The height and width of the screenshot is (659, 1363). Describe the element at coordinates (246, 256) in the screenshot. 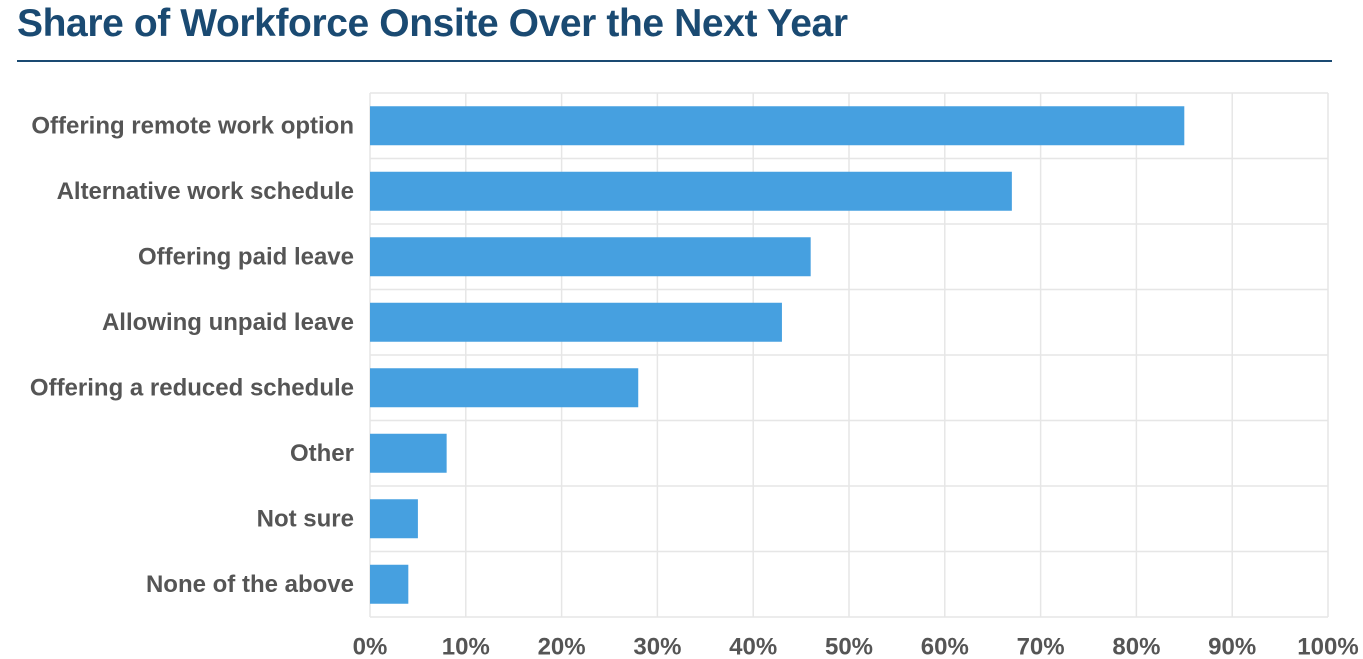

I see `category-label: Offering paid leave` at that location.